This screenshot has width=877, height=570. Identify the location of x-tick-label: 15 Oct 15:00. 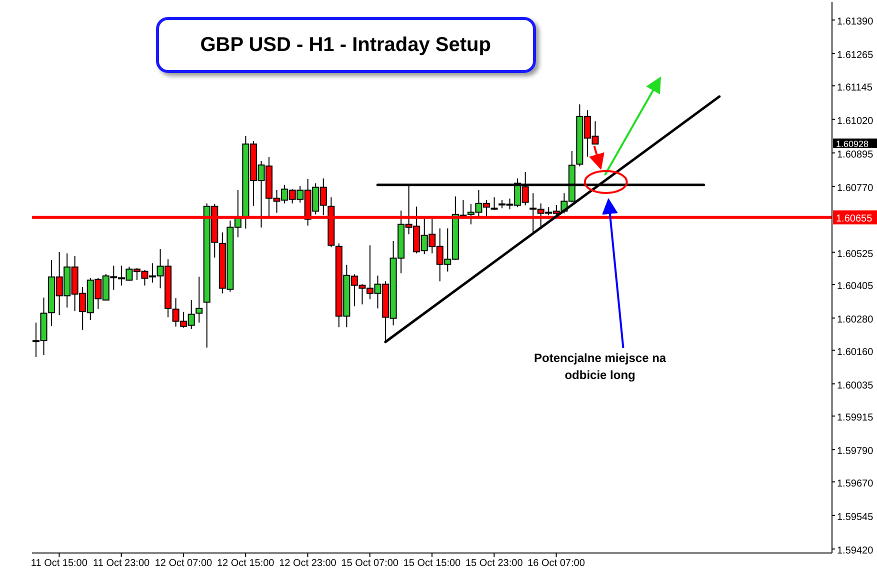
(432, 564).